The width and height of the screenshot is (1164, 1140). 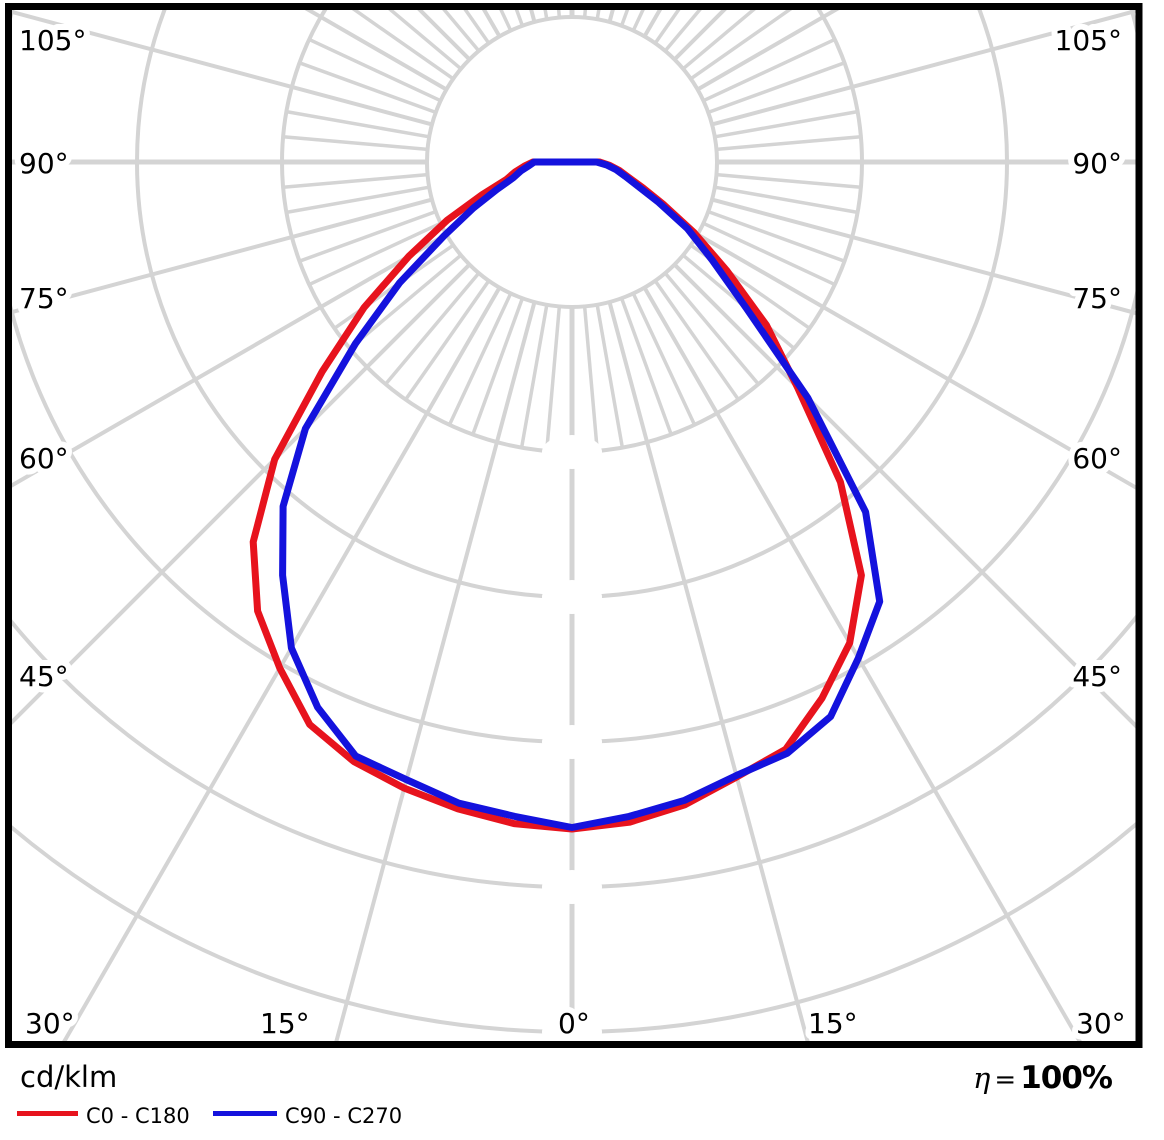 What do you see at coordinates (572, 738) in the screenshot?
I see `axis-value-gaps` at bounding box center [572, 738].